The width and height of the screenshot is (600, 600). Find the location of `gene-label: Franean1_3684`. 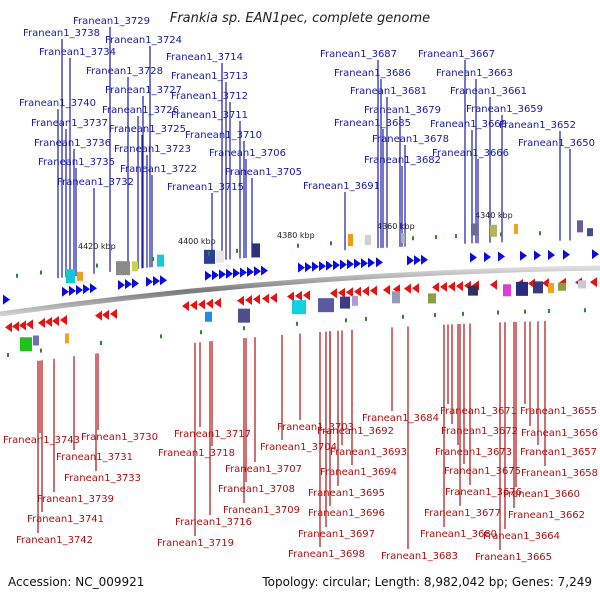

gene-label: Franean1_3684 is located at coordinates (400, 418).